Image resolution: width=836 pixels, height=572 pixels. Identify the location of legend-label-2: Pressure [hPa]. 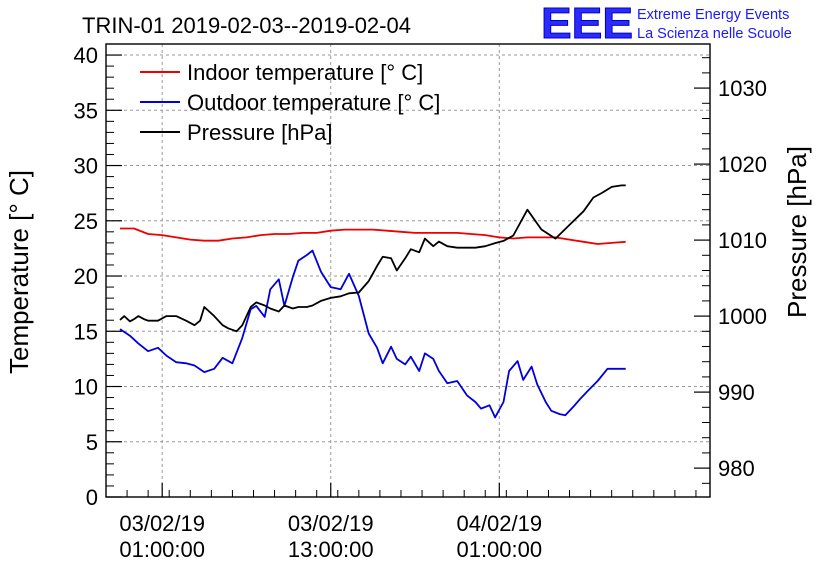
(260, 132).